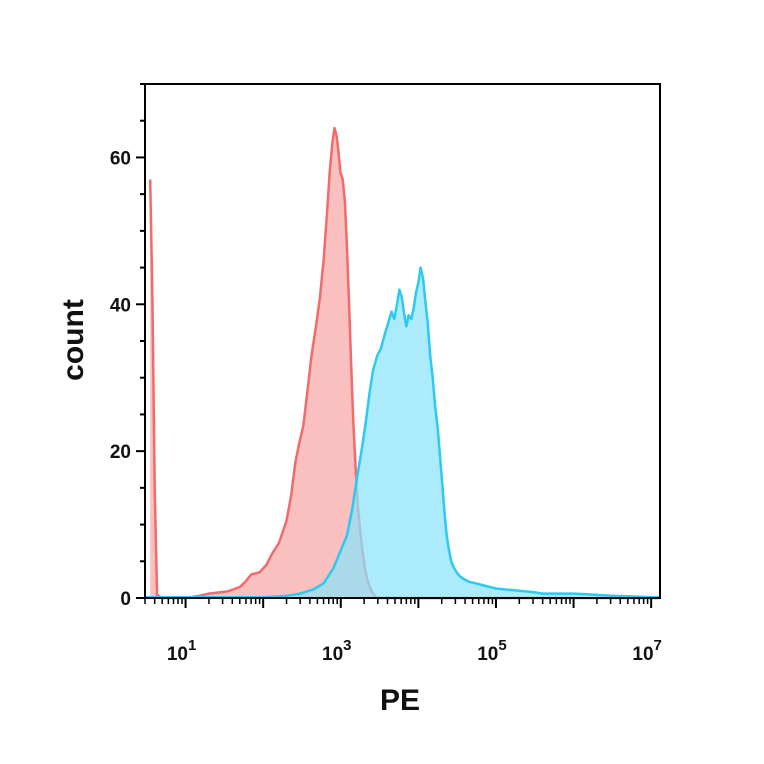 This screenshot has height=764, width=764. What do you see at coordinates (336, 651) in the screenshot?
I see `x-tick-label: 10³` at bounding box center [336, 651].